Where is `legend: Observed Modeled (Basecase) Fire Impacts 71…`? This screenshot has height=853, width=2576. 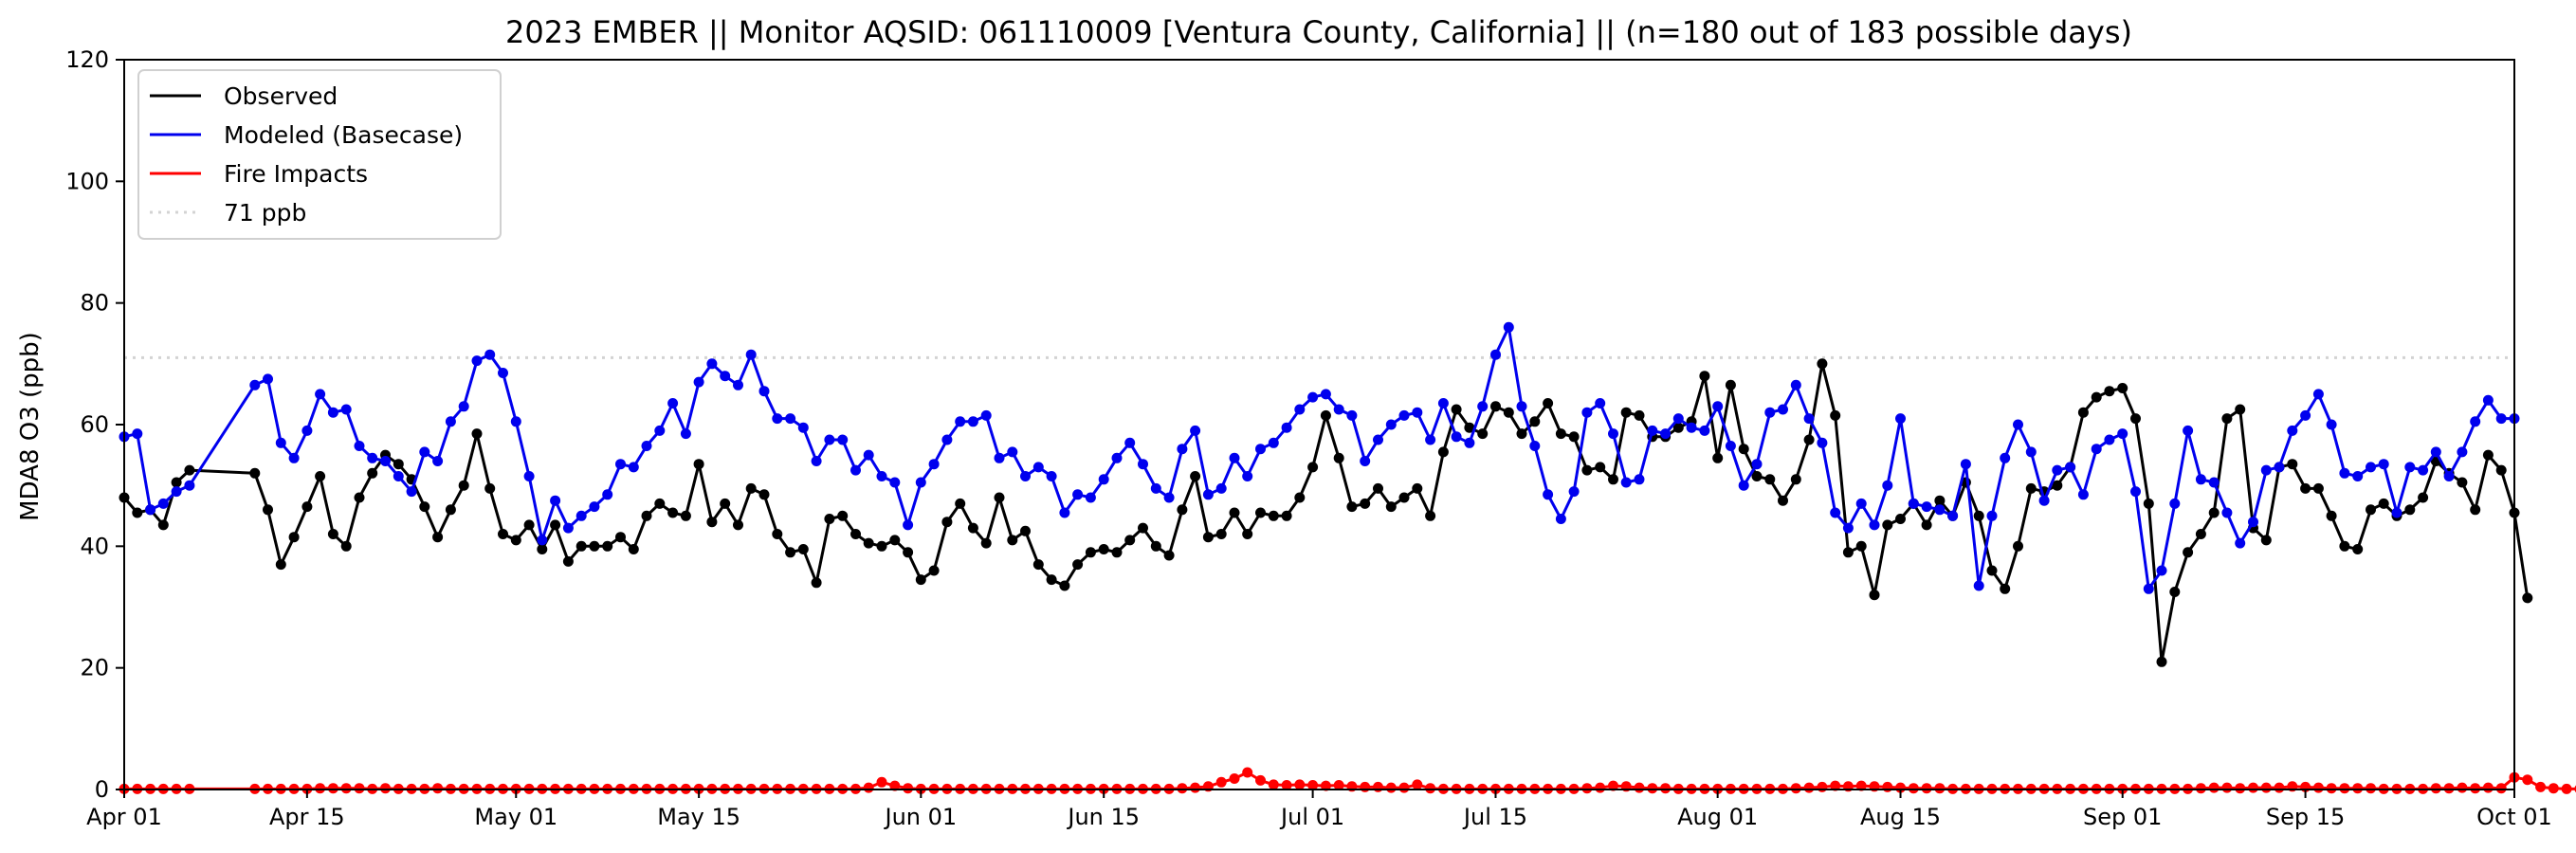
legend: Observed Modeled (Basecase) Fire Impacts 71… is located at coordinates (319, 154).